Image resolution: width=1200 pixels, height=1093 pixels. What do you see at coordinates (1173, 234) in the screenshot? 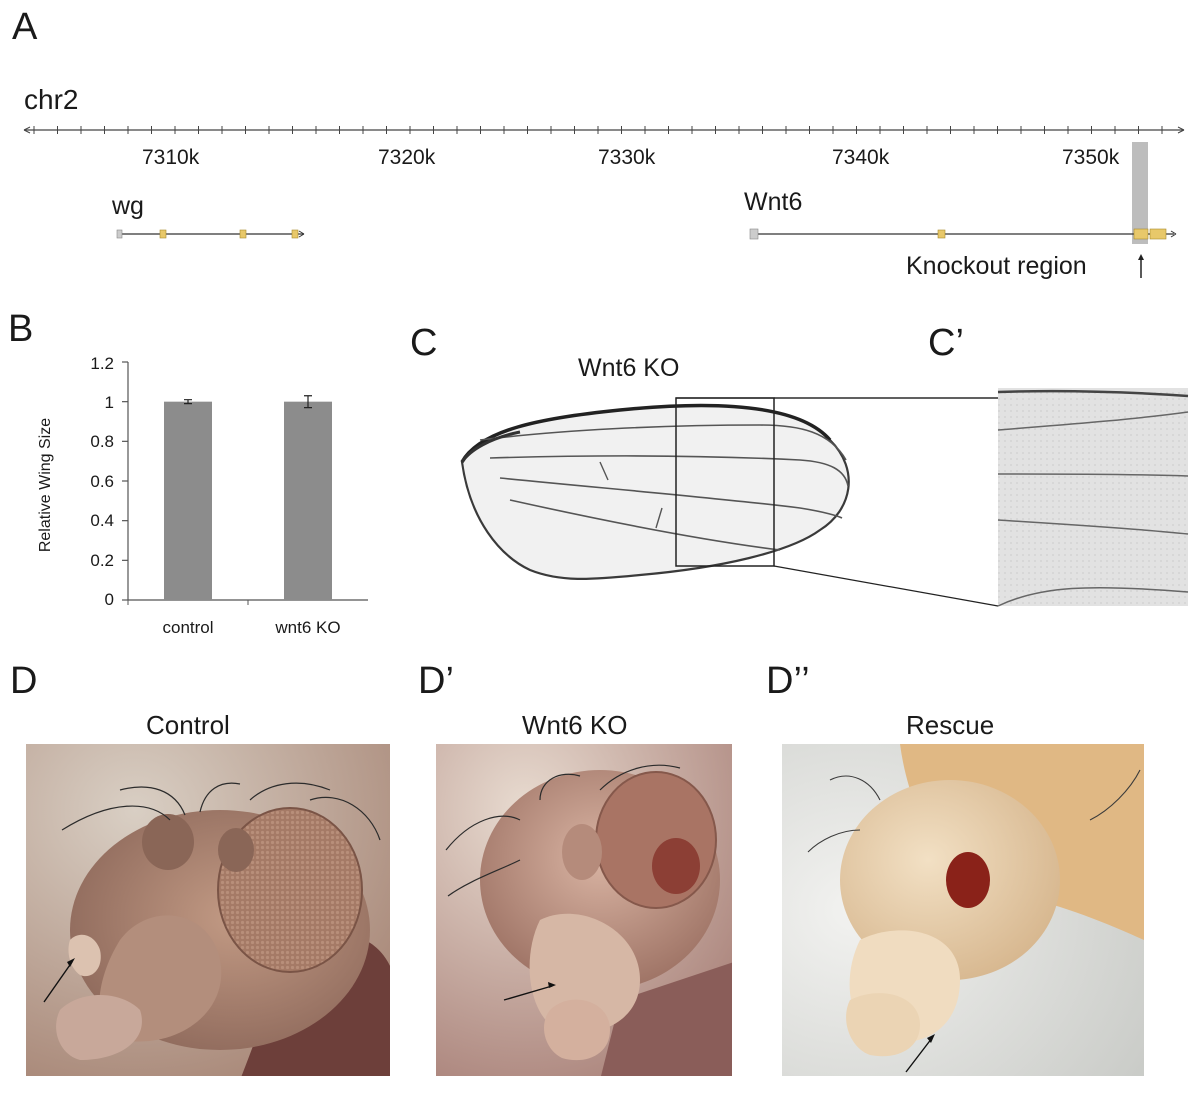
I see `gene-wnt6-arrow` at bounding box center [1173, 234].